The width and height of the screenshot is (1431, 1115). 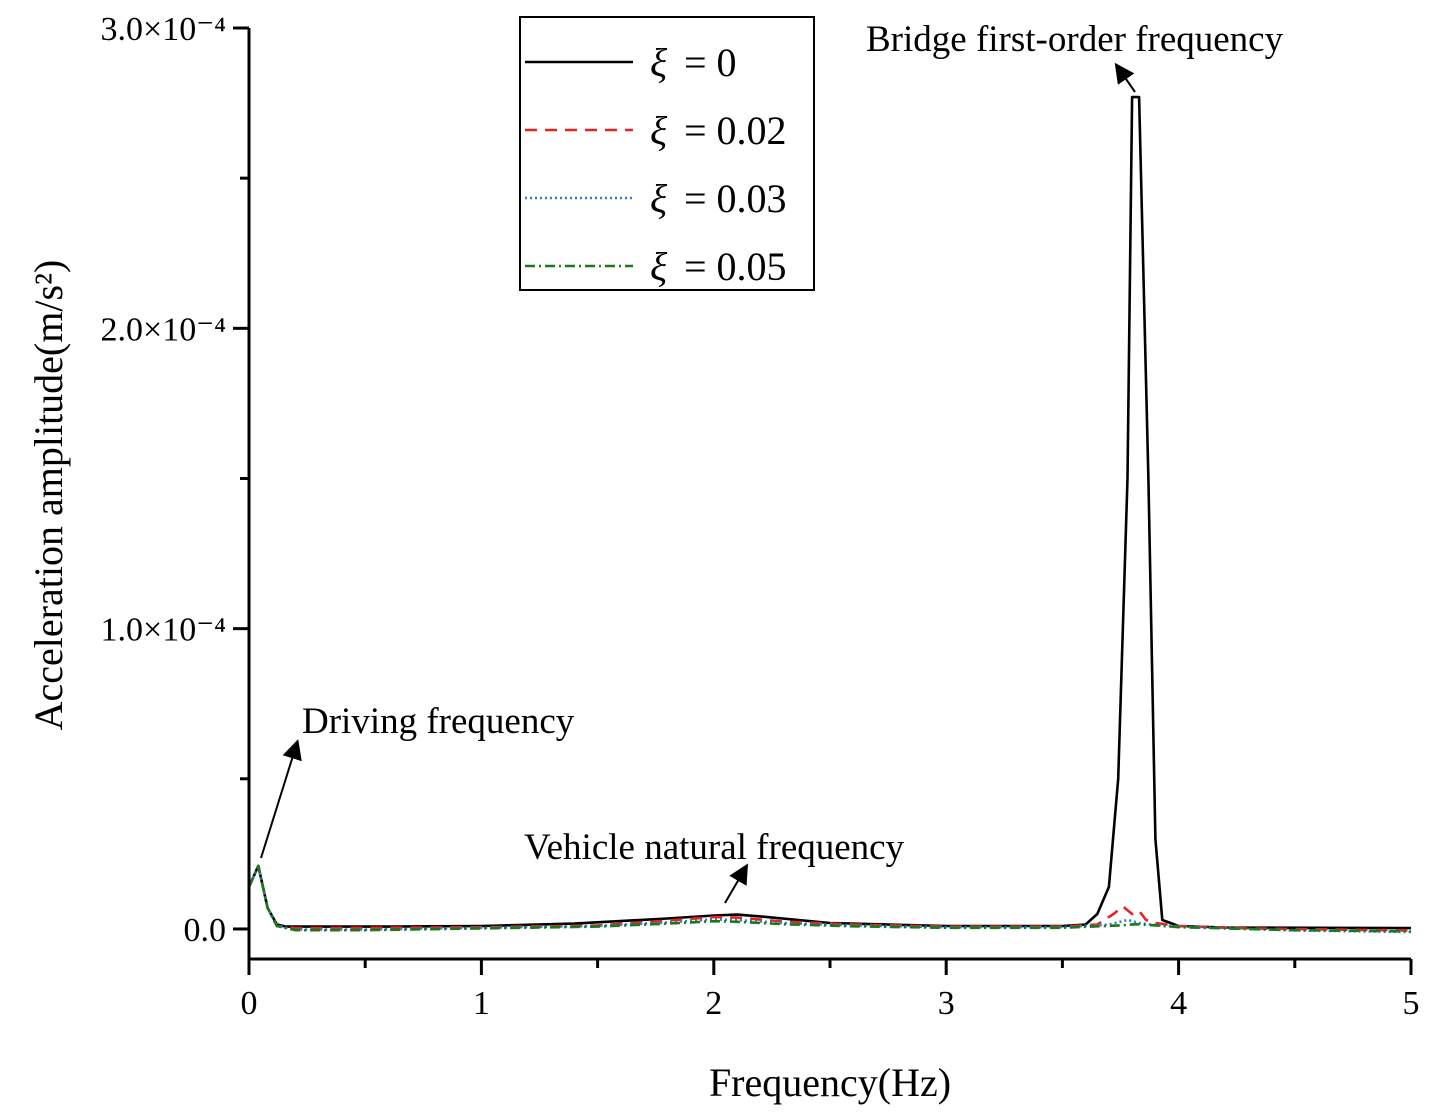 What do you see at coordinates (735, 130) in the screenshot?
I see `legend-label-1: = 0.02` at bounding box center [735, 130].